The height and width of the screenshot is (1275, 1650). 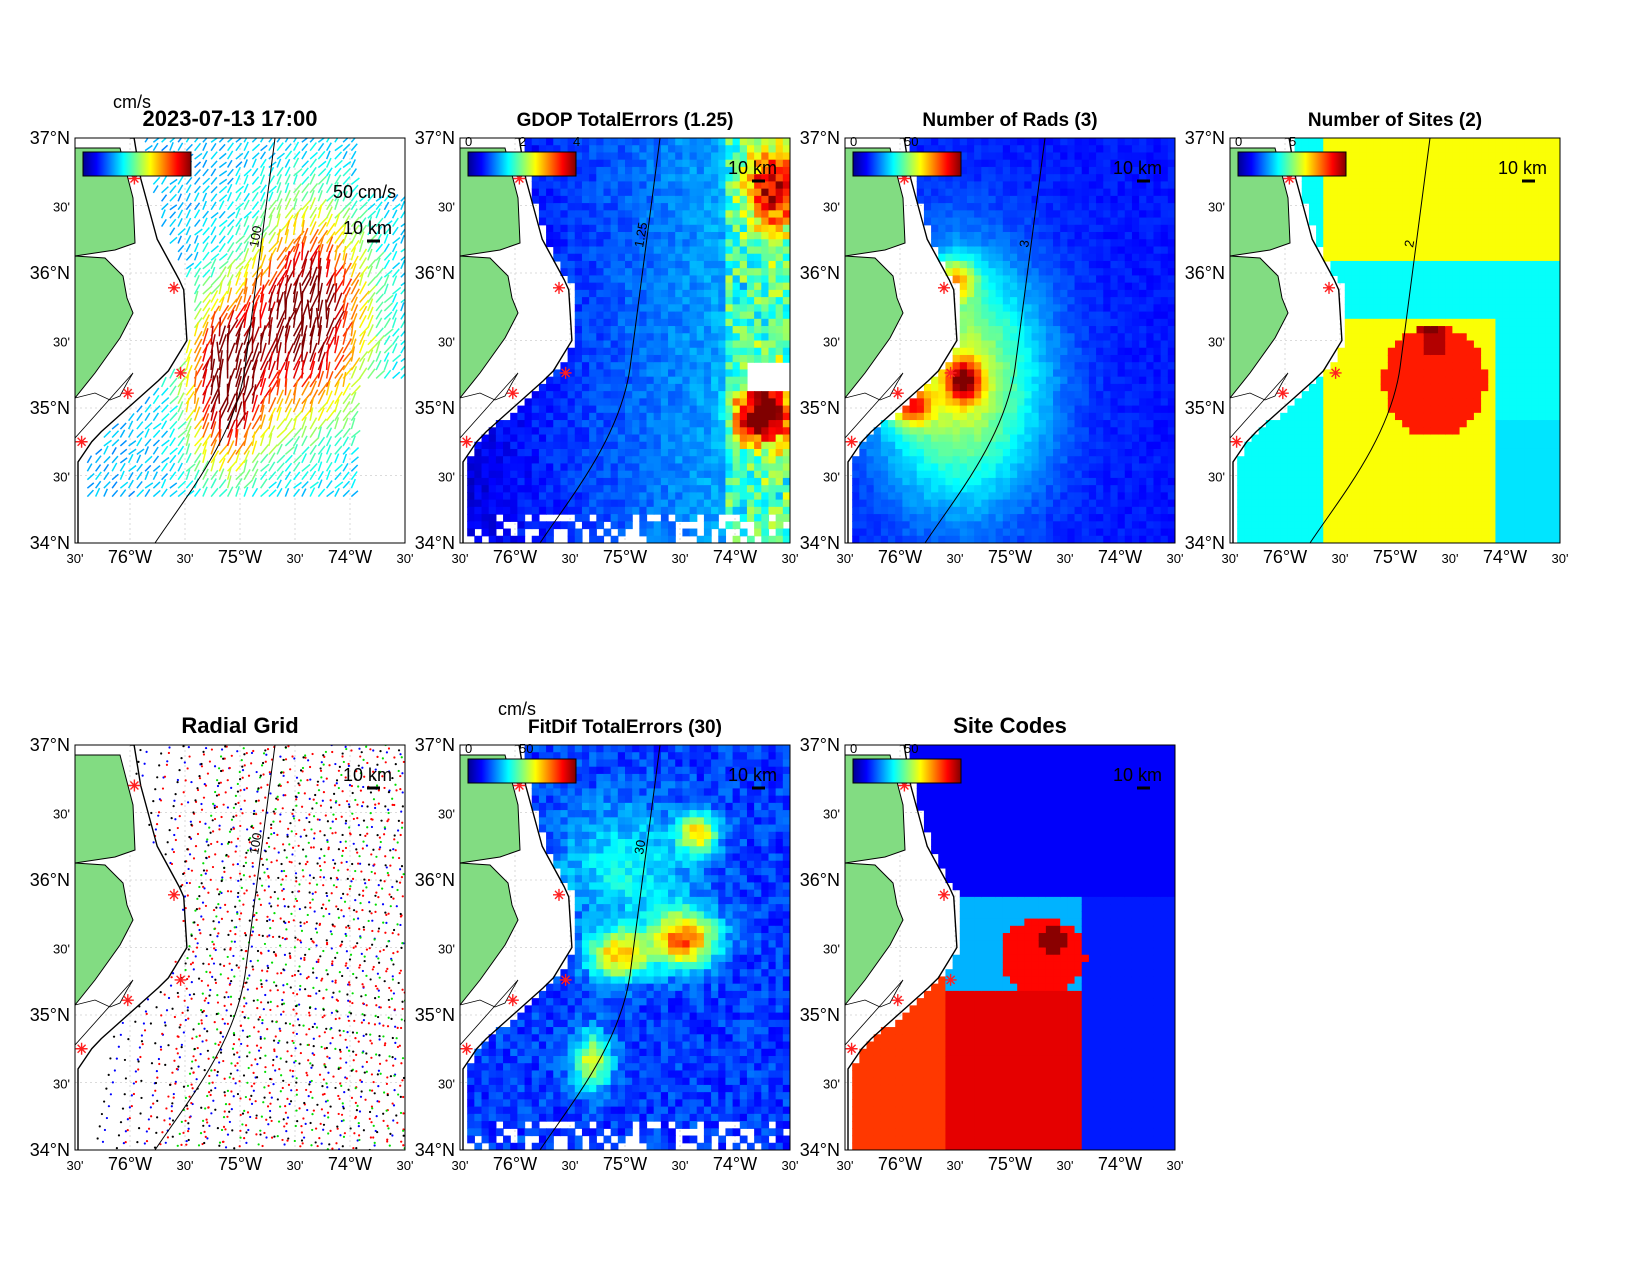 I want to click on colorbar-unit: cm/s, so click(x=517, y=709).